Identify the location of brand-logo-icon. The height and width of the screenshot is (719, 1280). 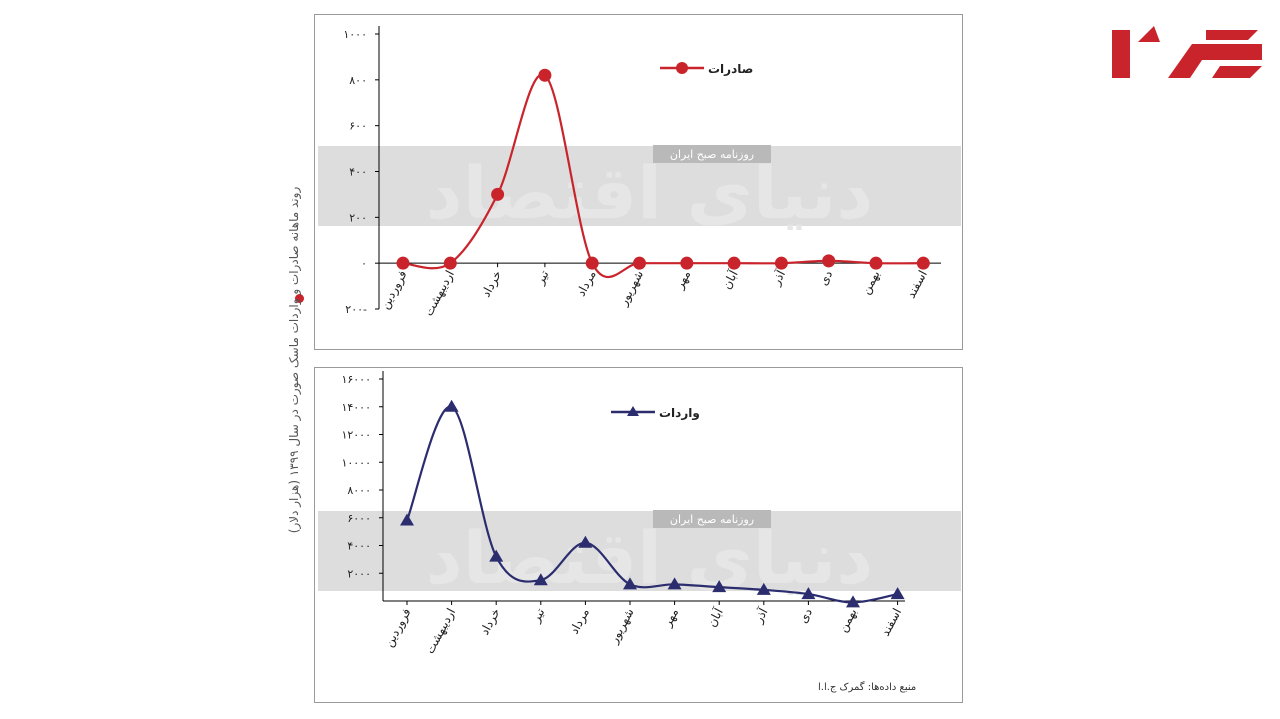
(1187, 52).